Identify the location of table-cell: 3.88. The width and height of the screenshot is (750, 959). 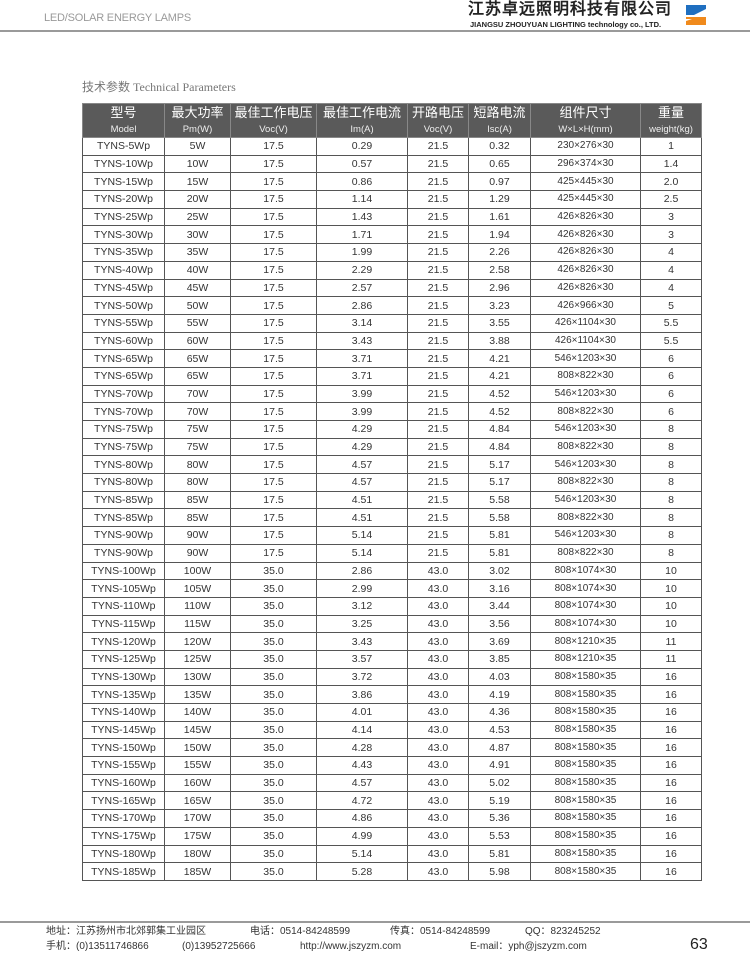
(499, 341).